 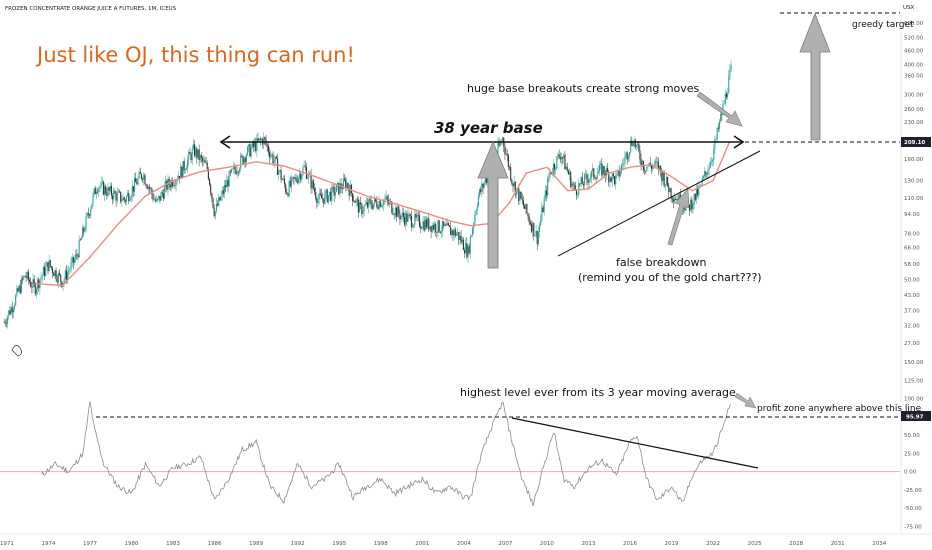 I want to click on base-arrow-right-head, so click(x=739, y=142).